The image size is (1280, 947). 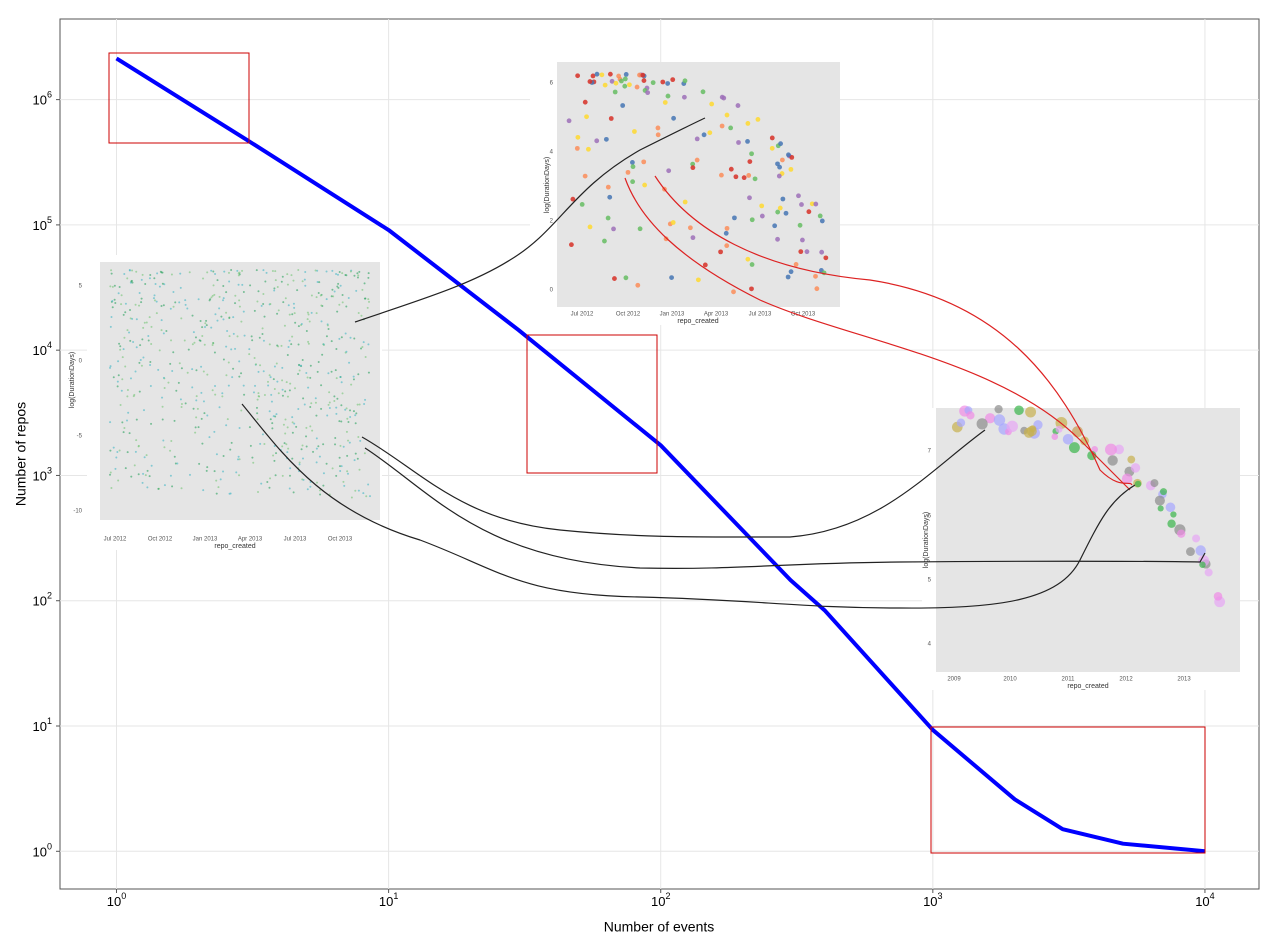 What do you see at coordinates (42, 224) in the screenshot?
I see `y-tick-label: 10⁵` at bounding box center [42, 224].